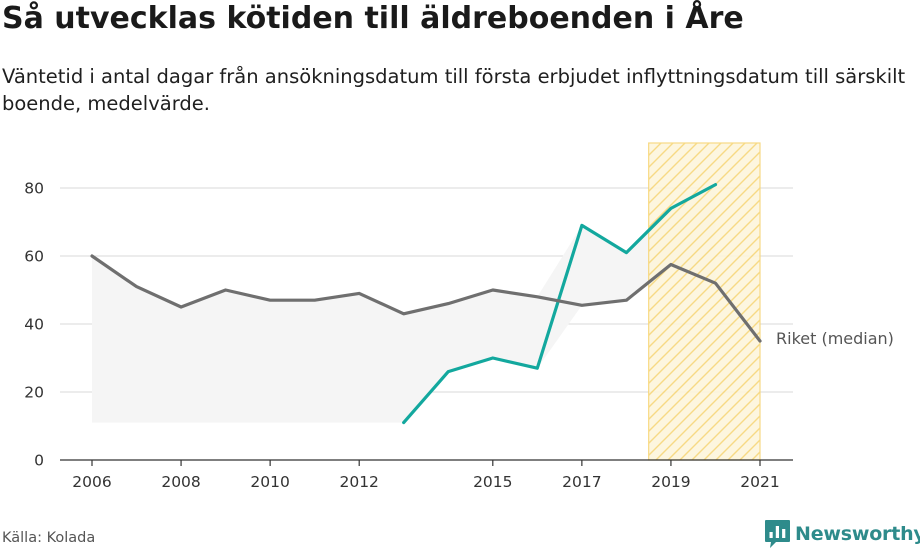 The image size is (920, 552). What do you see at coordinates (358, 482) in the screenshot?
I see `x-tick-label: 2012` at bounding box center [358, 482].